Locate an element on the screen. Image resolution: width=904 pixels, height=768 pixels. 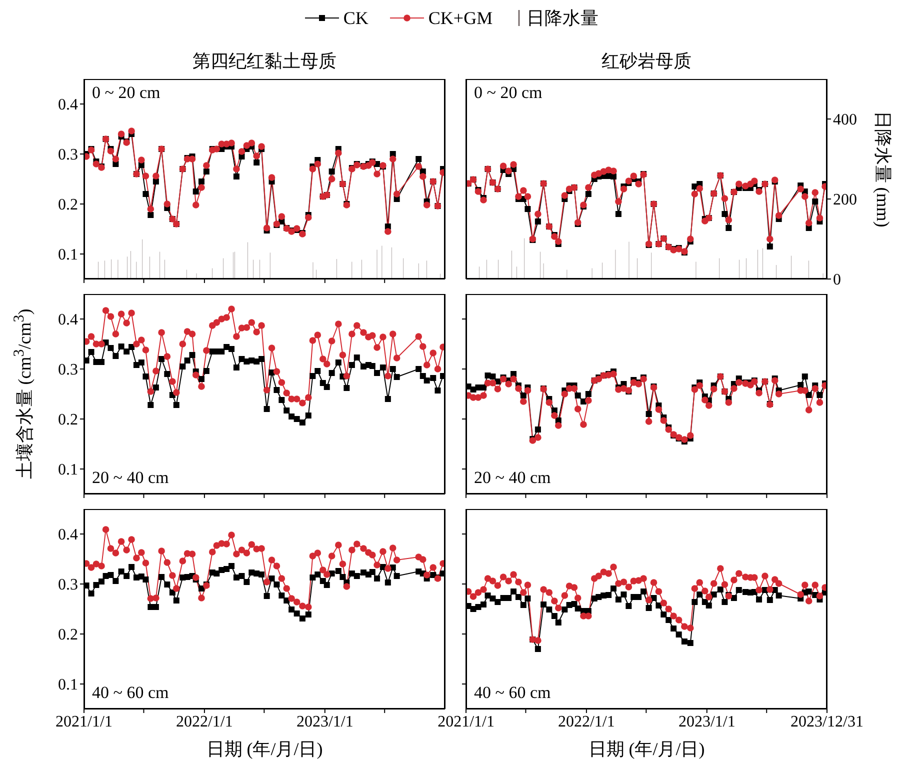
y2-axis-title: 日降水量 (mm) is located at coordinates (883, 169).